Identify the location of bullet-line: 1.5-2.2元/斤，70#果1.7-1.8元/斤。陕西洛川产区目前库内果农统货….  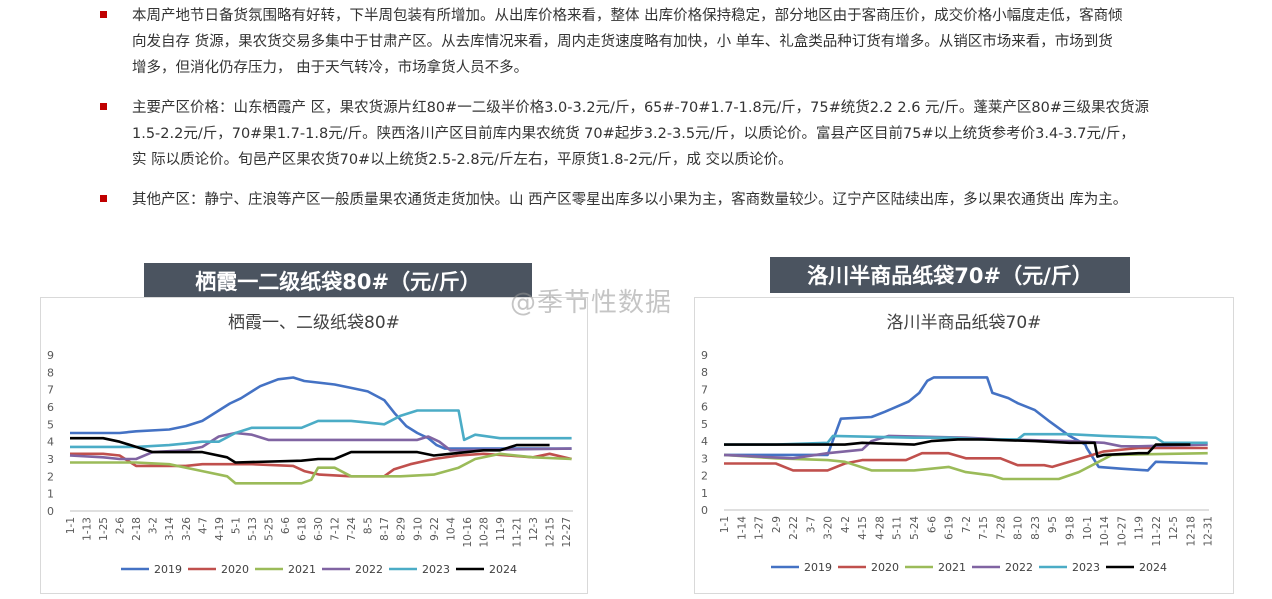
(633, 134).